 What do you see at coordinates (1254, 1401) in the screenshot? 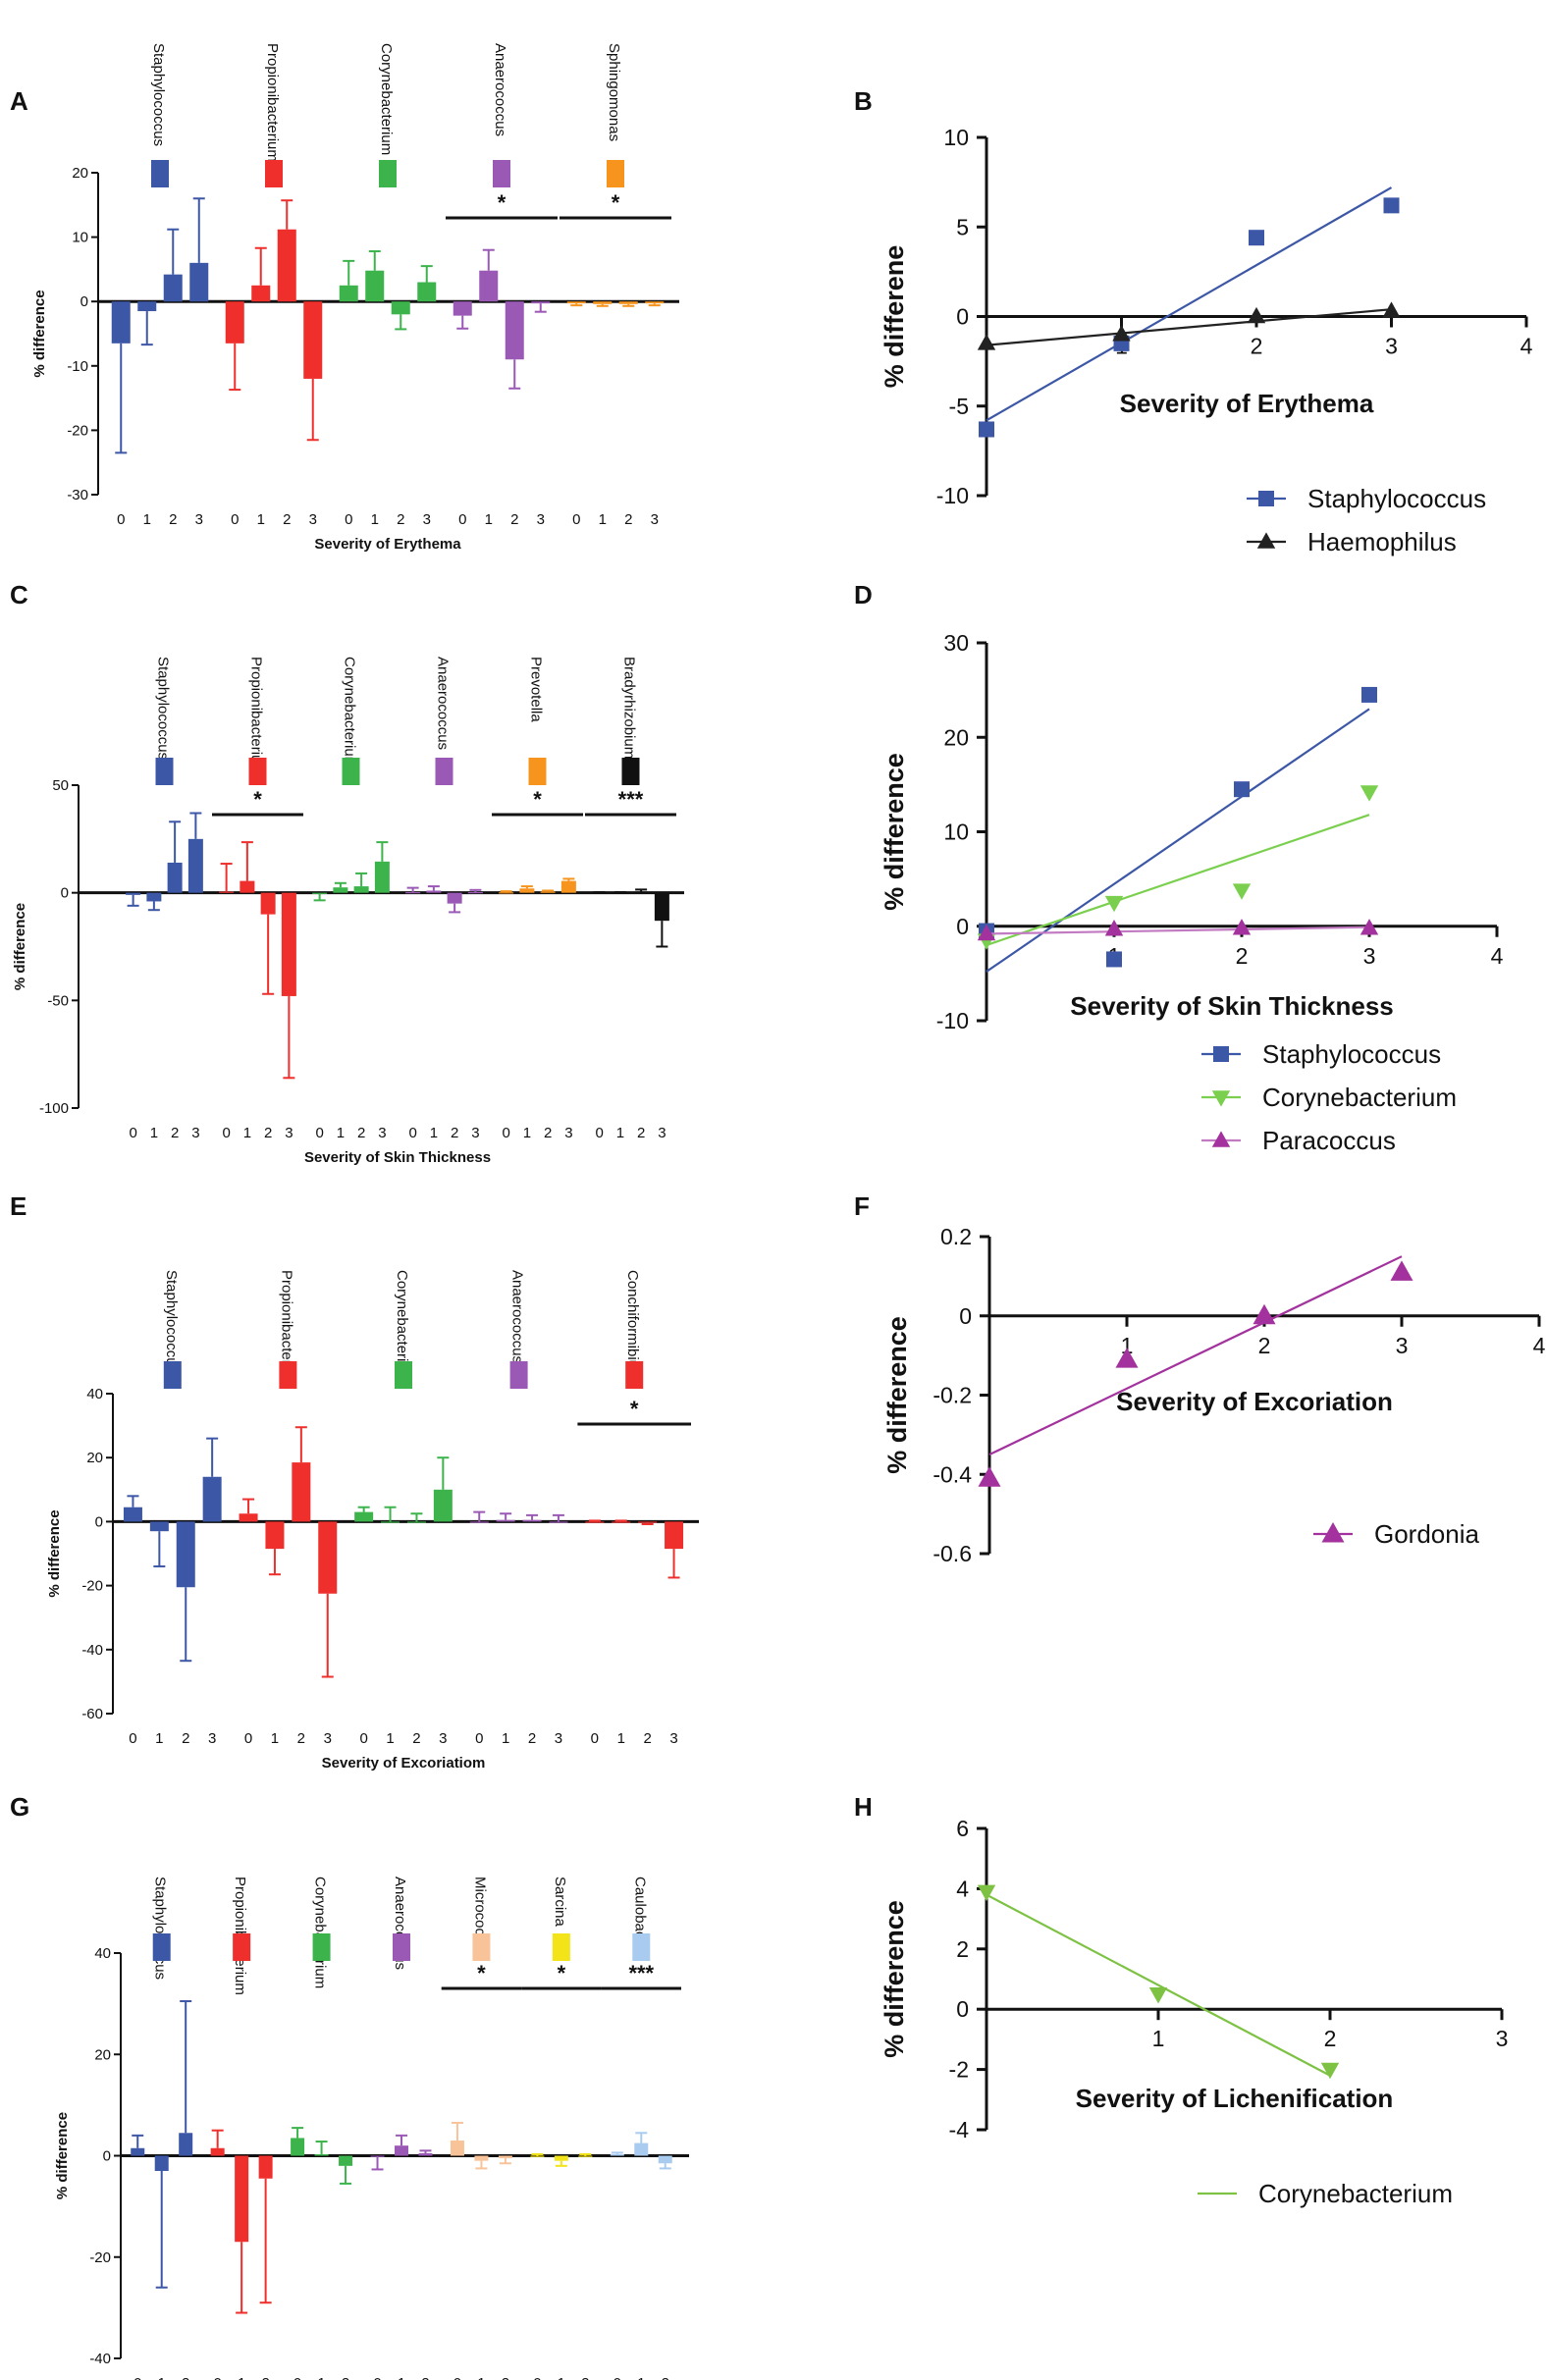
I see `x-axis-label: Severity of Excoriation` at bounding box center [1254, 1401].